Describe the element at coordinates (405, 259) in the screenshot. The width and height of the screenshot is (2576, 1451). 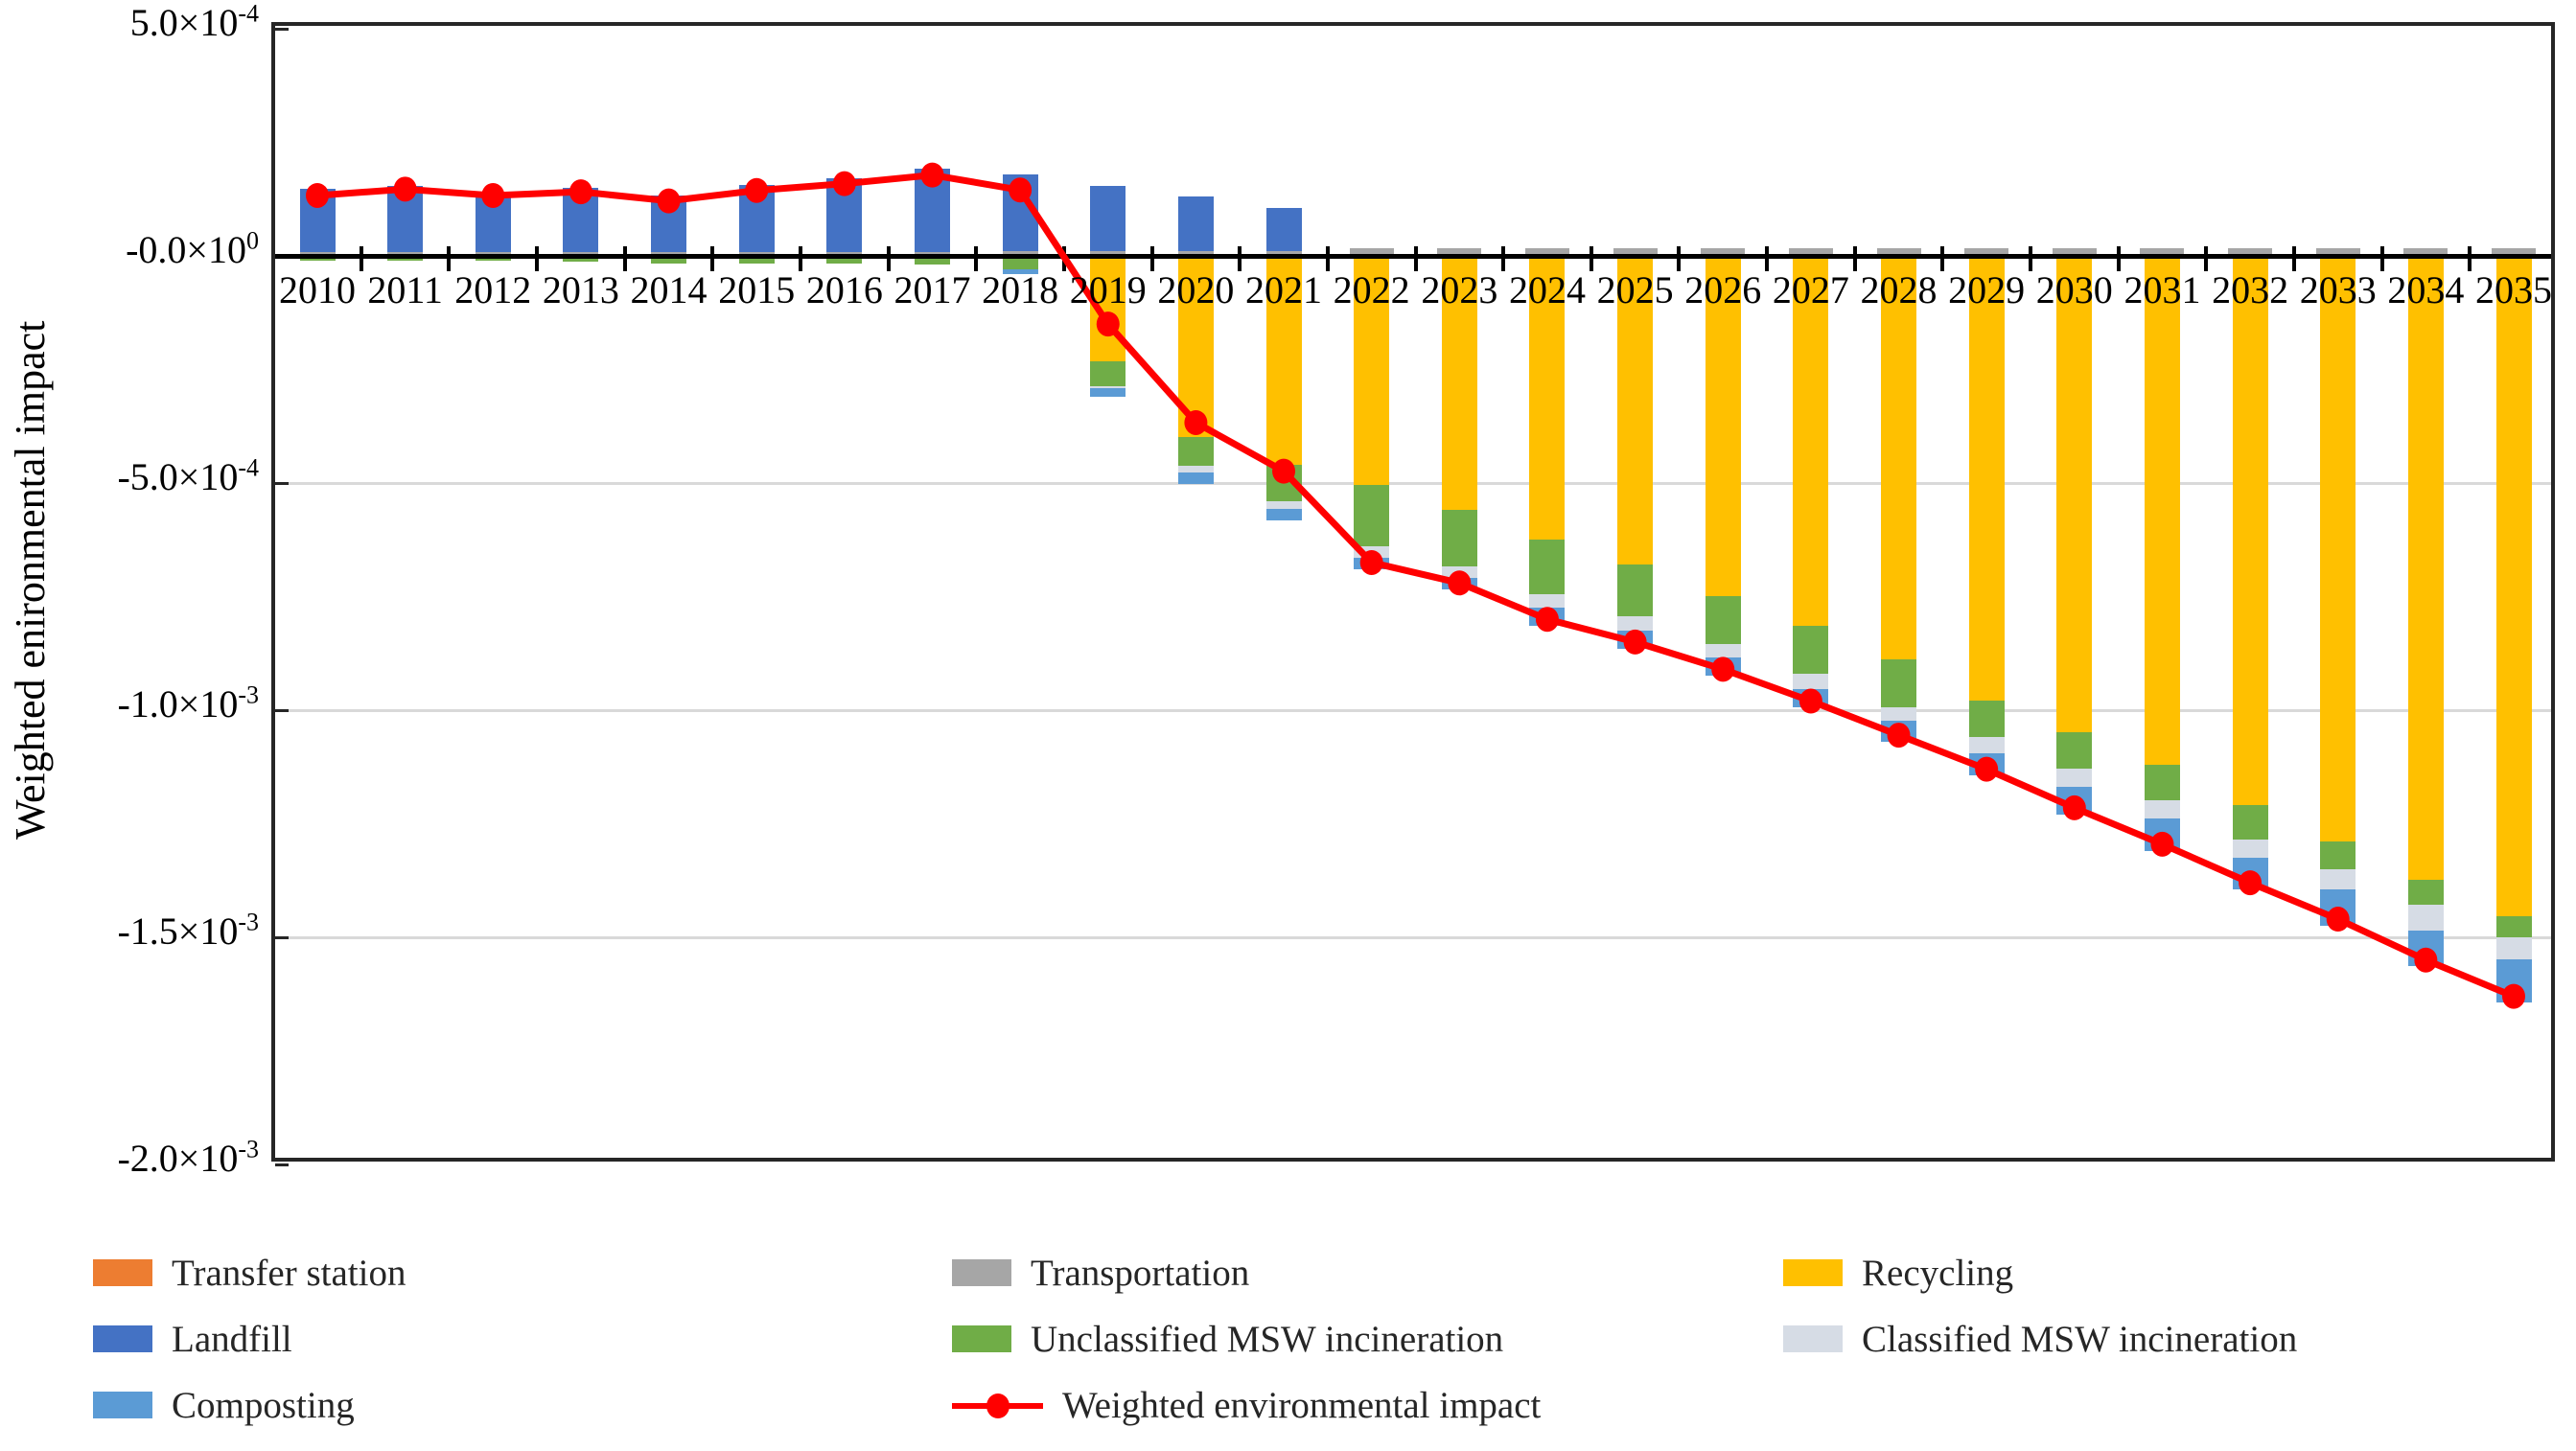
I see `bar-segment-unclassified-msw-incineration-2011` at that location.